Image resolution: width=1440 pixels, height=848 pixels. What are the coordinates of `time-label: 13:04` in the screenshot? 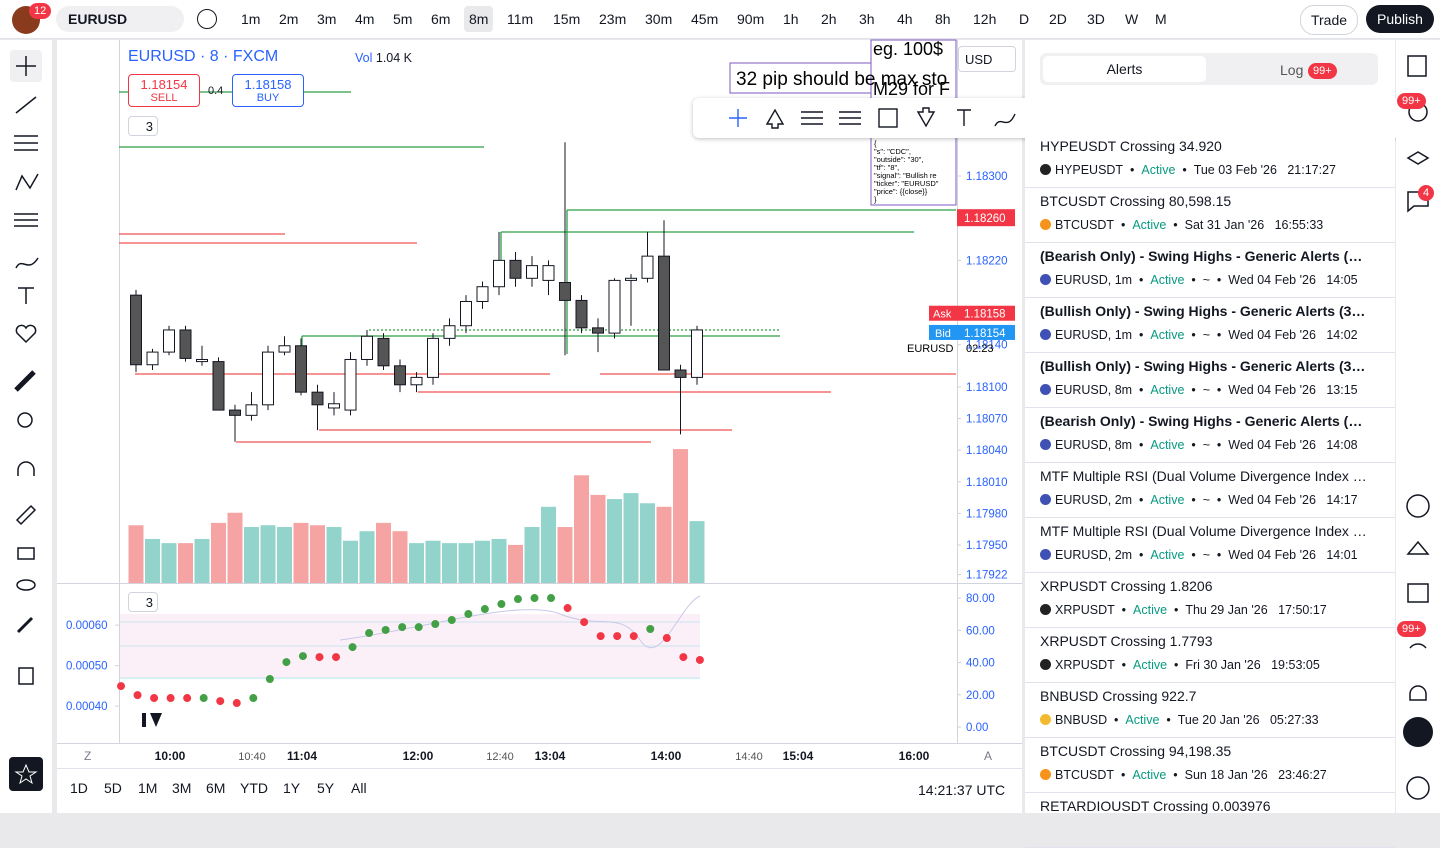 It's located at (550, 756).